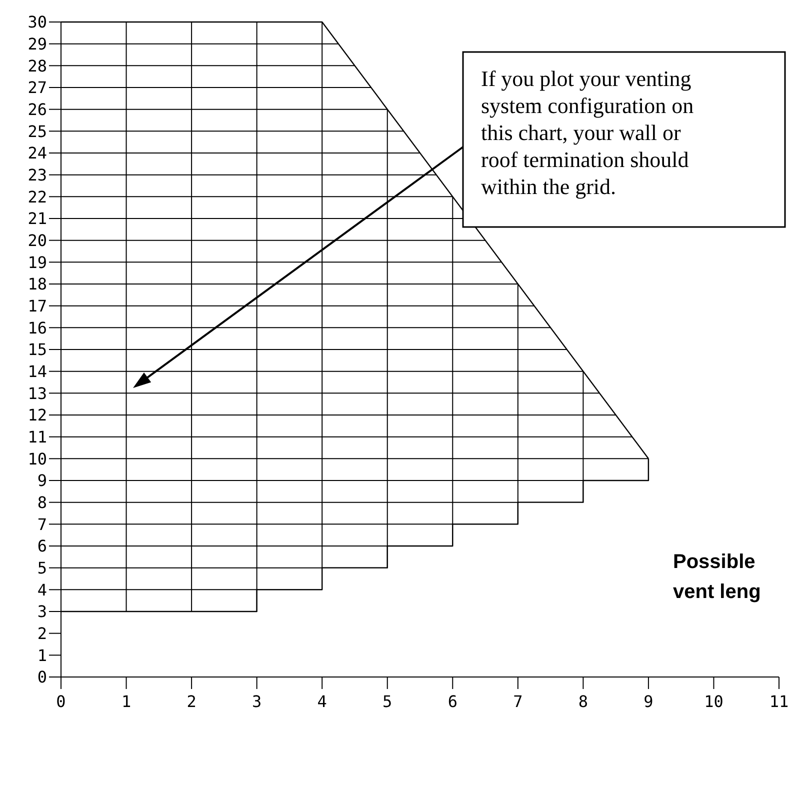 This screenshot has height=799, width=790. I want to click on y-tick-label: 11, so click(37, 436).